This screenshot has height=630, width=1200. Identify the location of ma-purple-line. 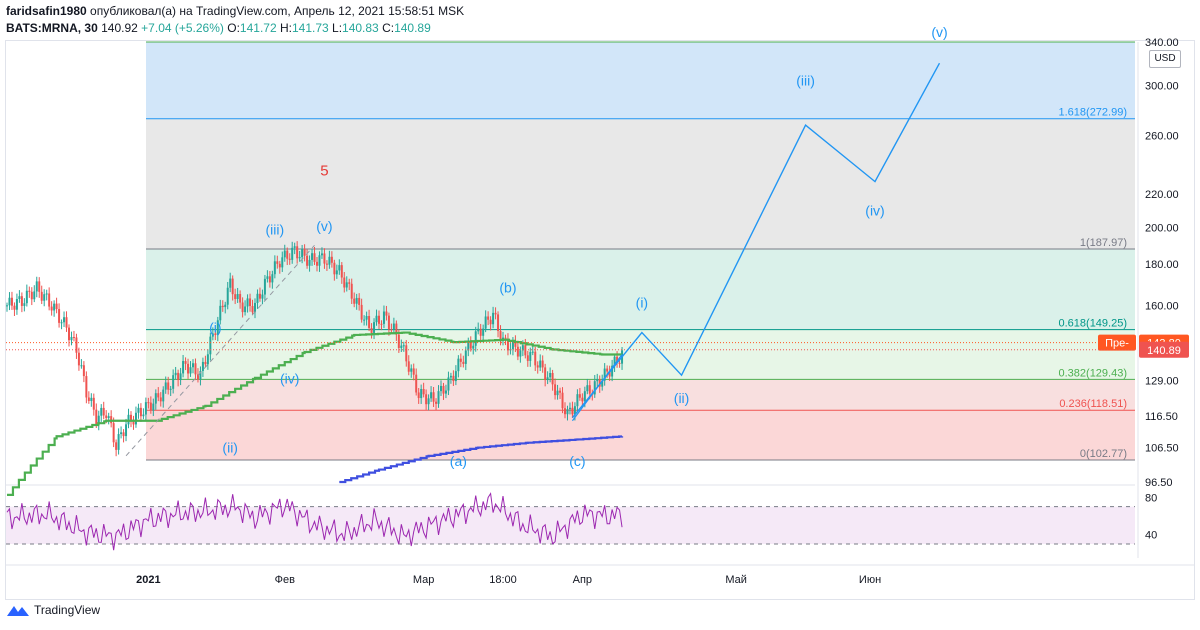
(481, 459).